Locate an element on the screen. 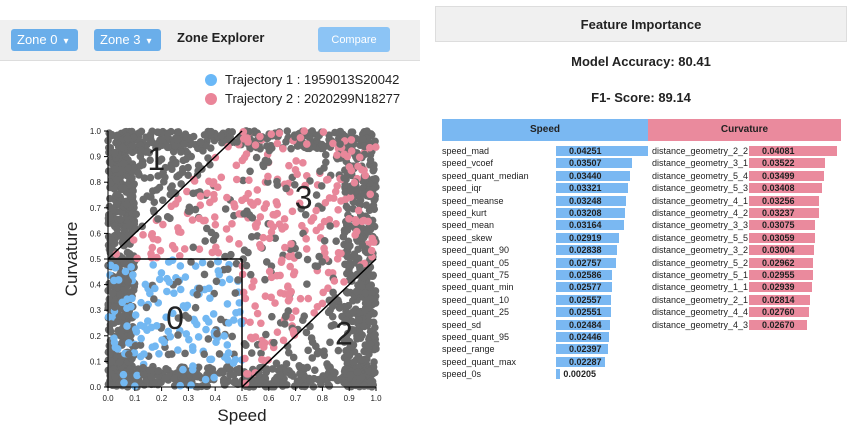  feature-value: 0.02586 is located at coordinates (585, 275).